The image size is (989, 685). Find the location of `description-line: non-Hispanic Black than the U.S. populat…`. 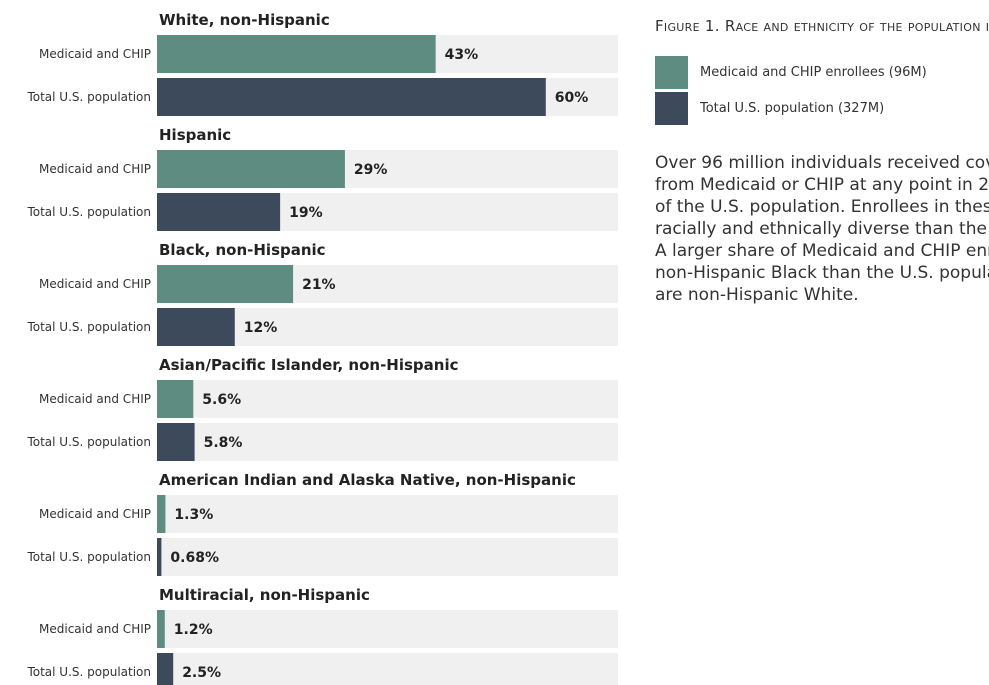

description-line: non-Hispanic Black than the U.S. populat… is located at coordinates (822, 273).